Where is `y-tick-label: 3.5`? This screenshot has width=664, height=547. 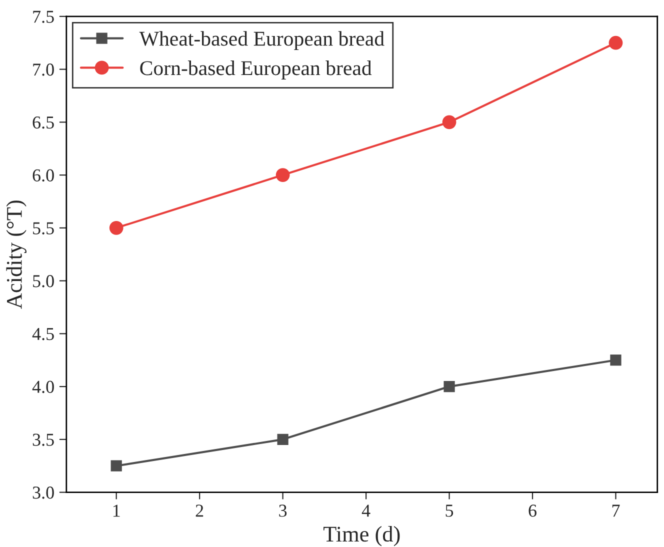 y-tick-label: 3.5 is located at coordinates (43, 440).